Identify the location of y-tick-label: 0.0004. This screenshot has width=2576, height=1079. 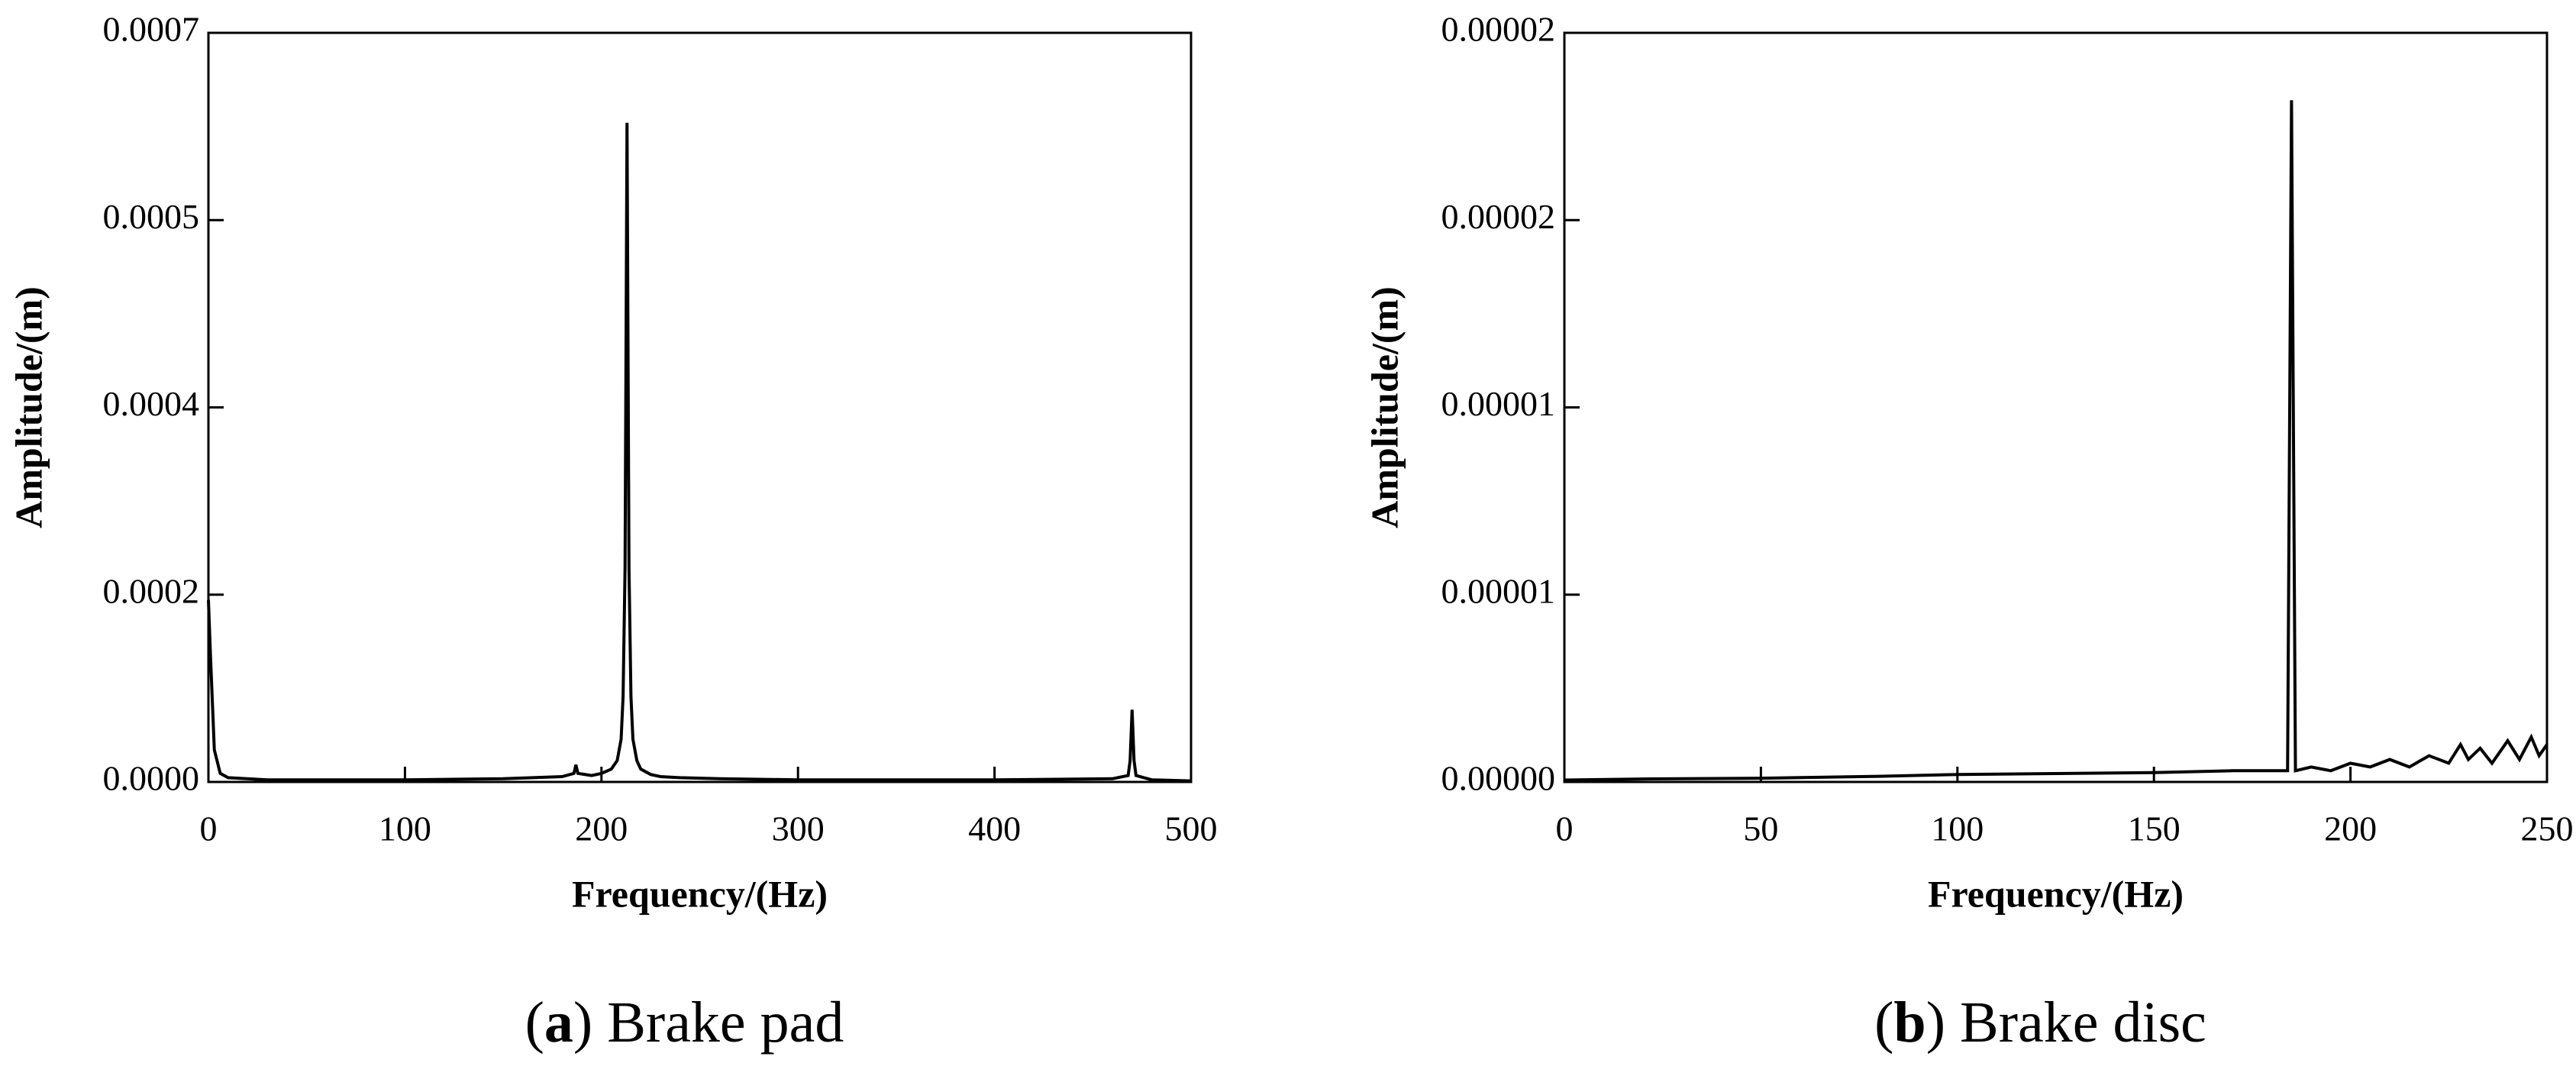
(151, 403).